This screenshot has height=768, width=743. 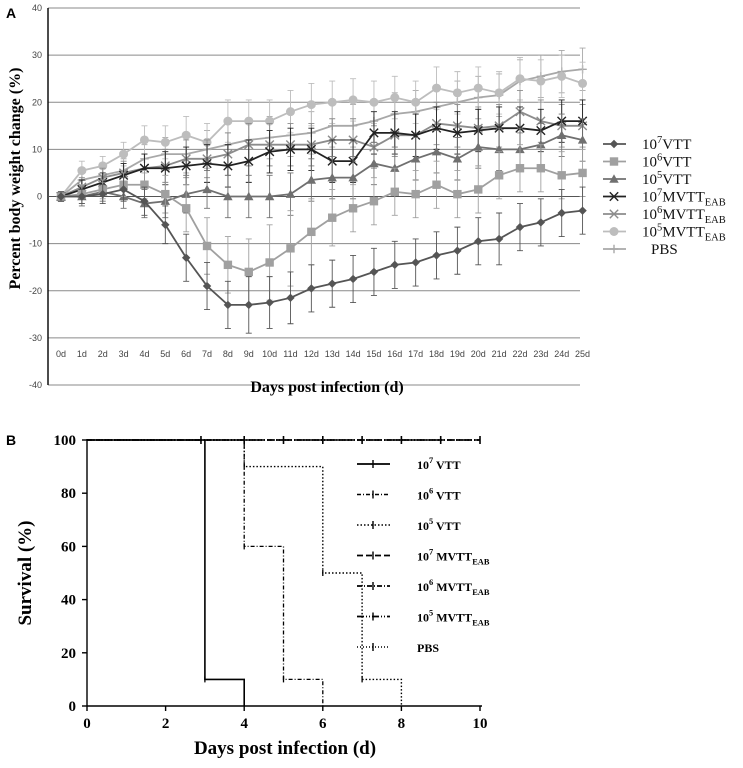 I want to click on x-tick-label: 20d, so click(x=478, y=354).